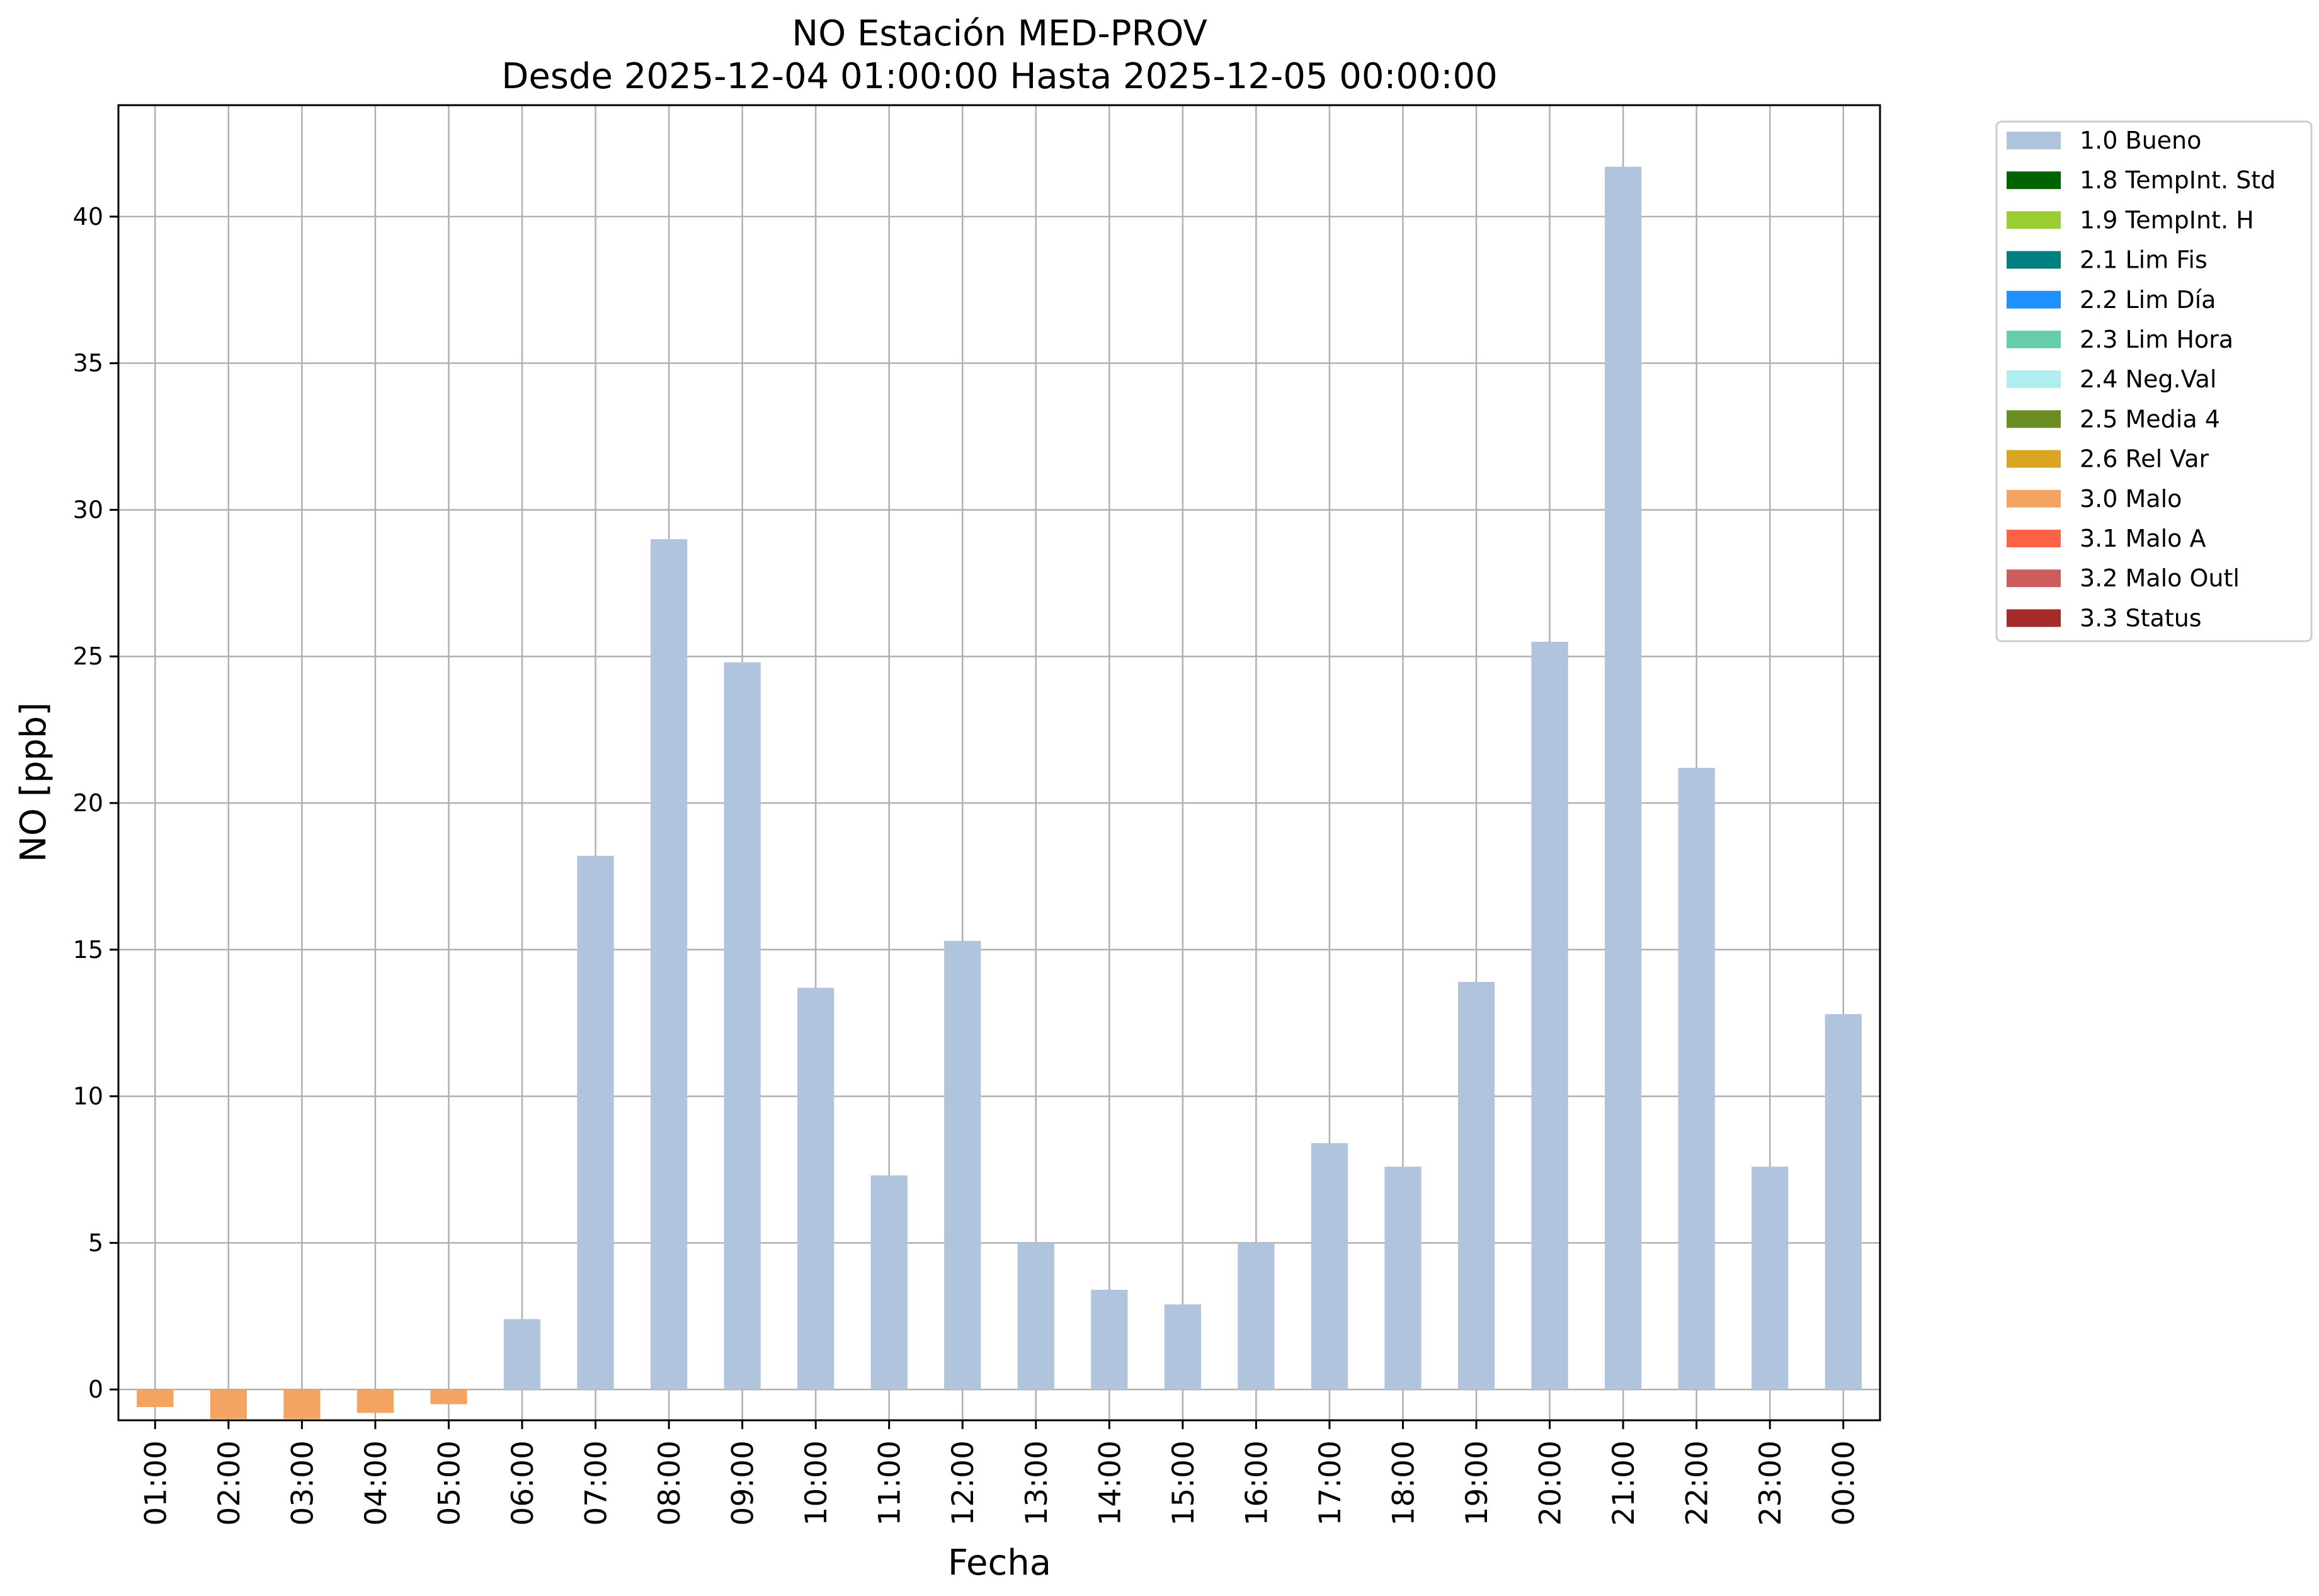  I want to click on x-tick-label: 18:00, so click(1403, 1482).